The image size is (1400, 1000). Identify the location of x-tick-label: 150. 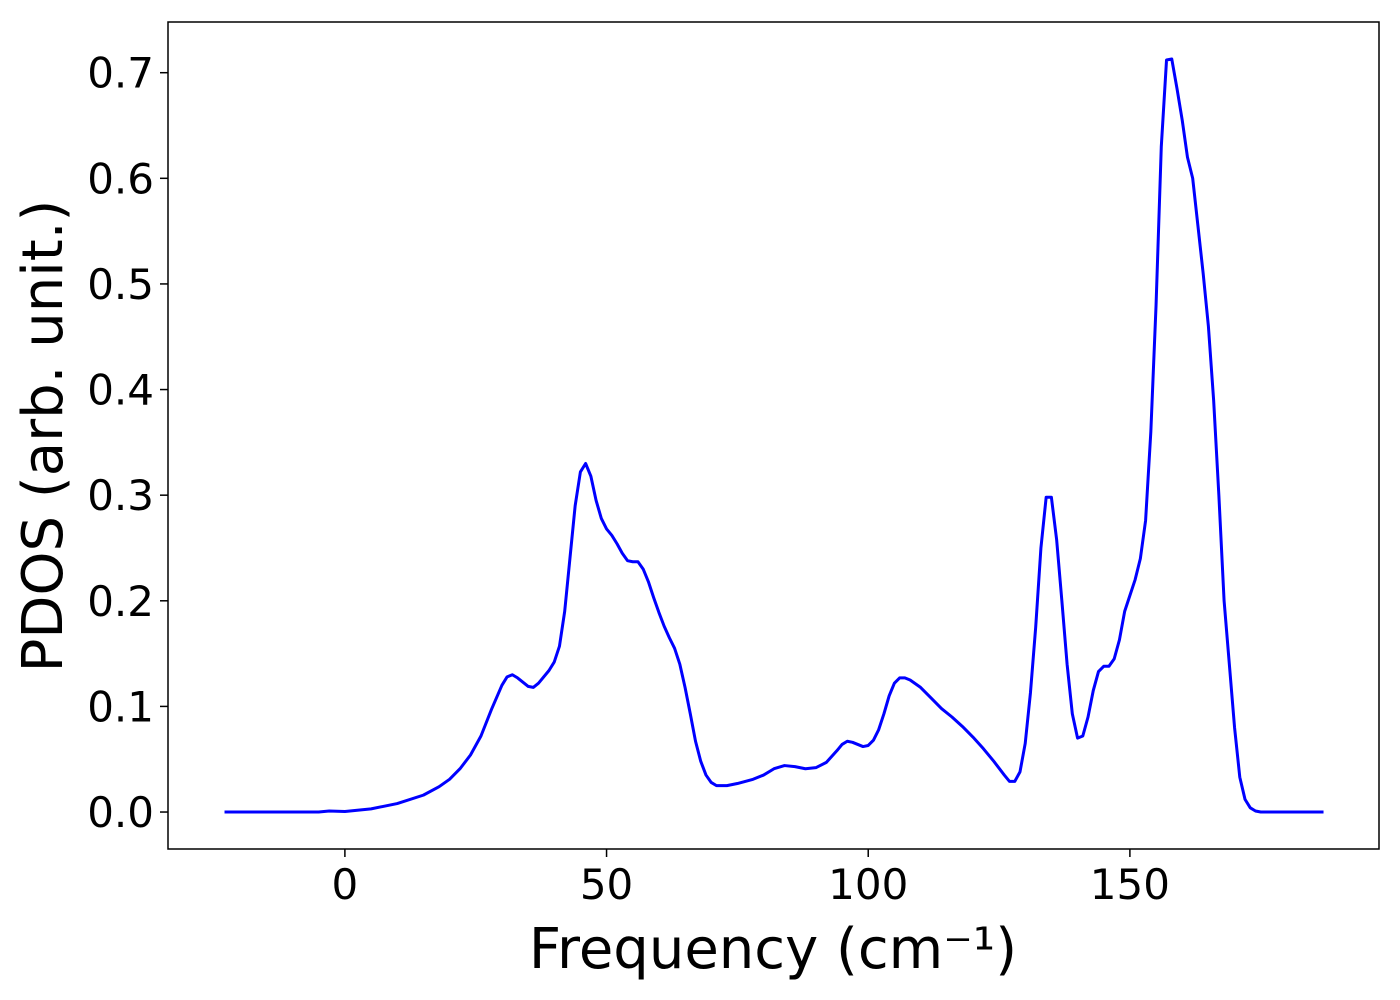
(1130, 884).